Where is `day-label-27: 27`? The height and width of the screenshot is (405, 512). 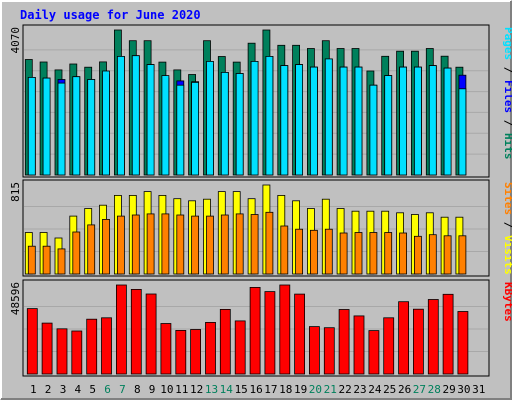
day-label-27: 27 is located at coordinates (419, 389).